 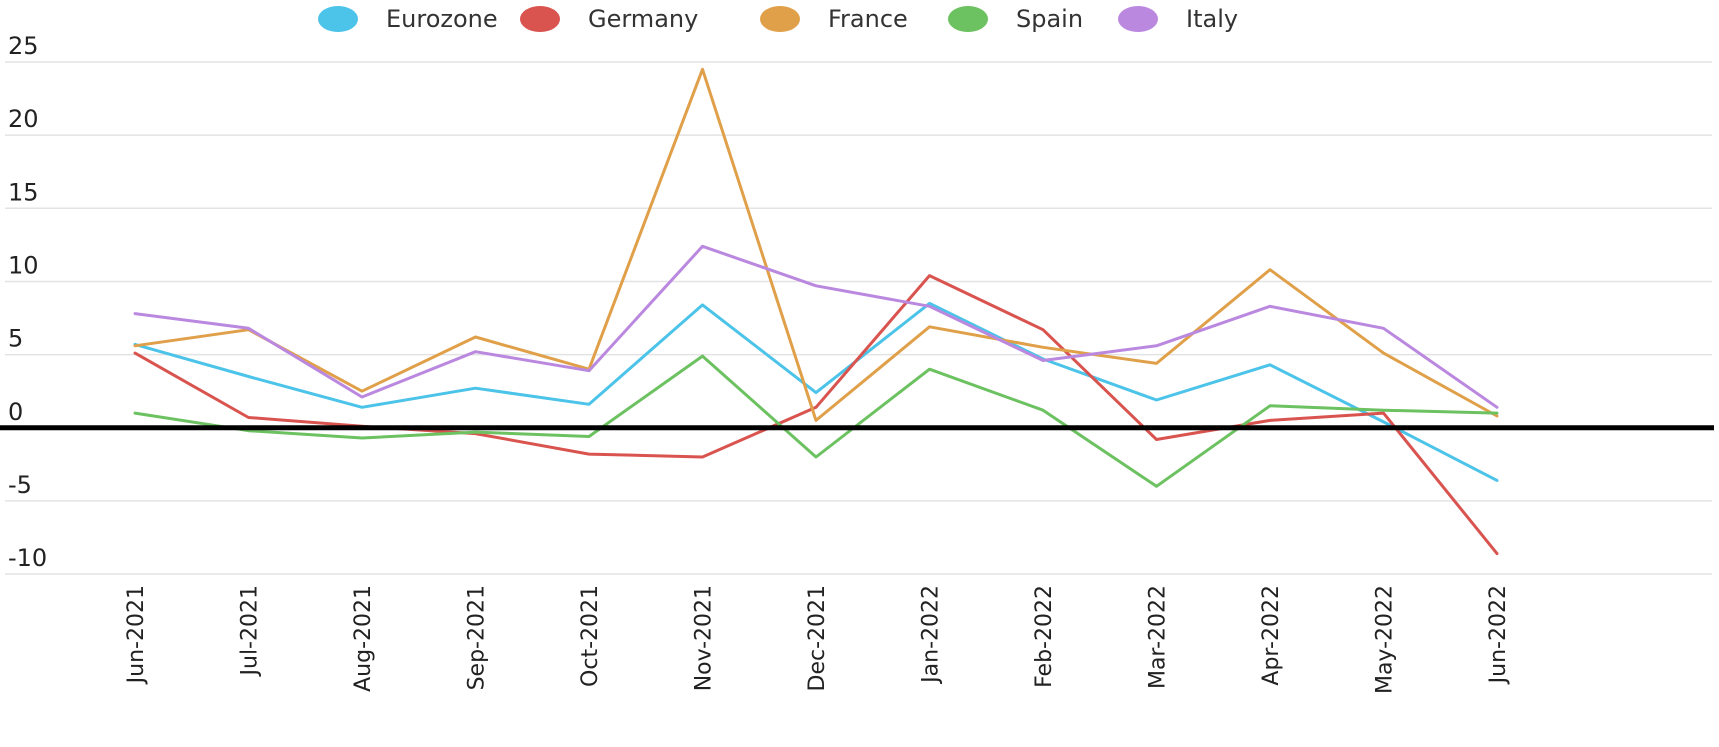 I want to click on legend-label: Italy, so click(x=1212, y=19).